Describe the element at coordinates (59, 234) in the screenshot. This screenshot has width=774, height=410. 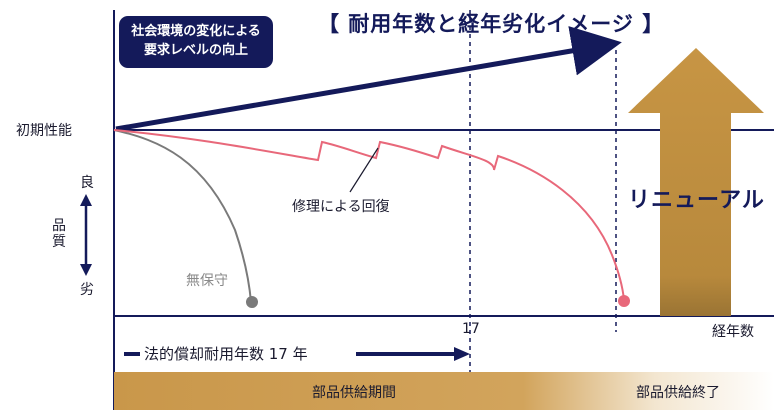
I see `quality-label: 品質` at that location.